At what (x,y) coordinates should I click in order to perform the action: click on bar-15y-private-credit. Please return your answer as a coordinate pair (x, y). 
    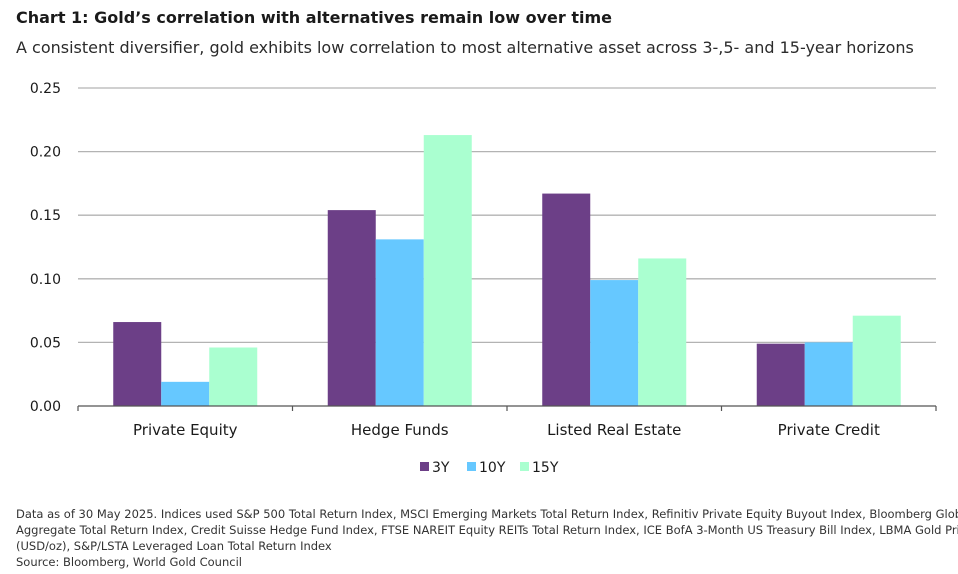
    Looking at the image, I should click on (876, 360).